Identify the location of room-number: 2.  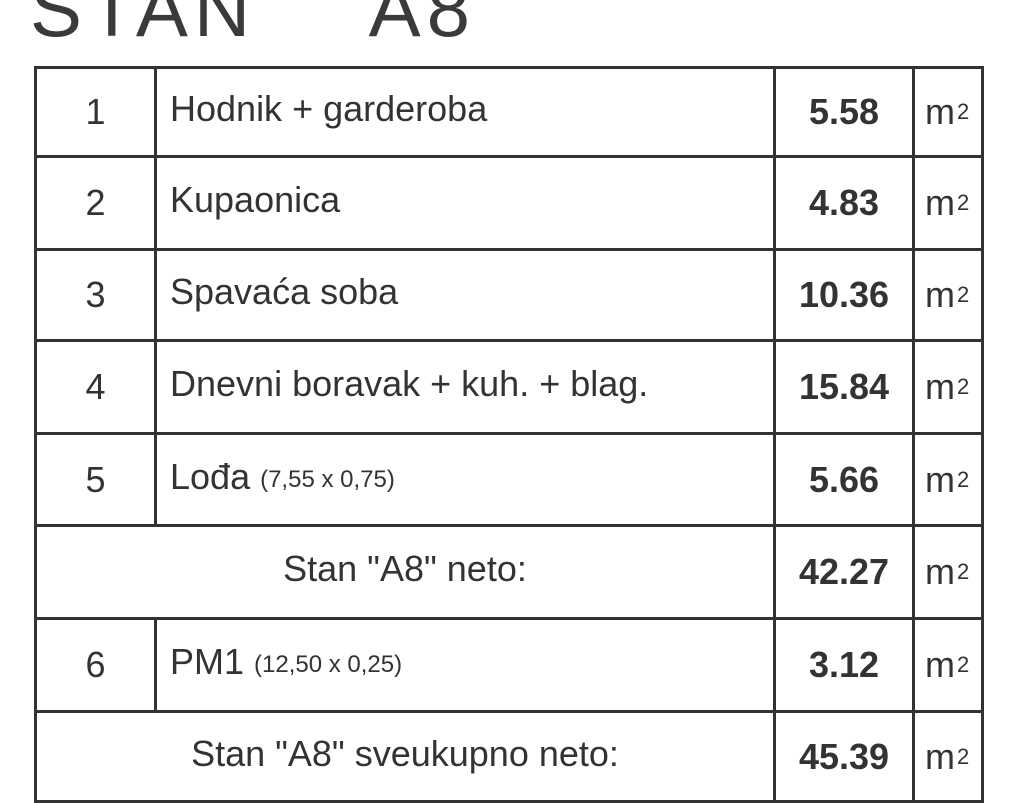
(97, 203).